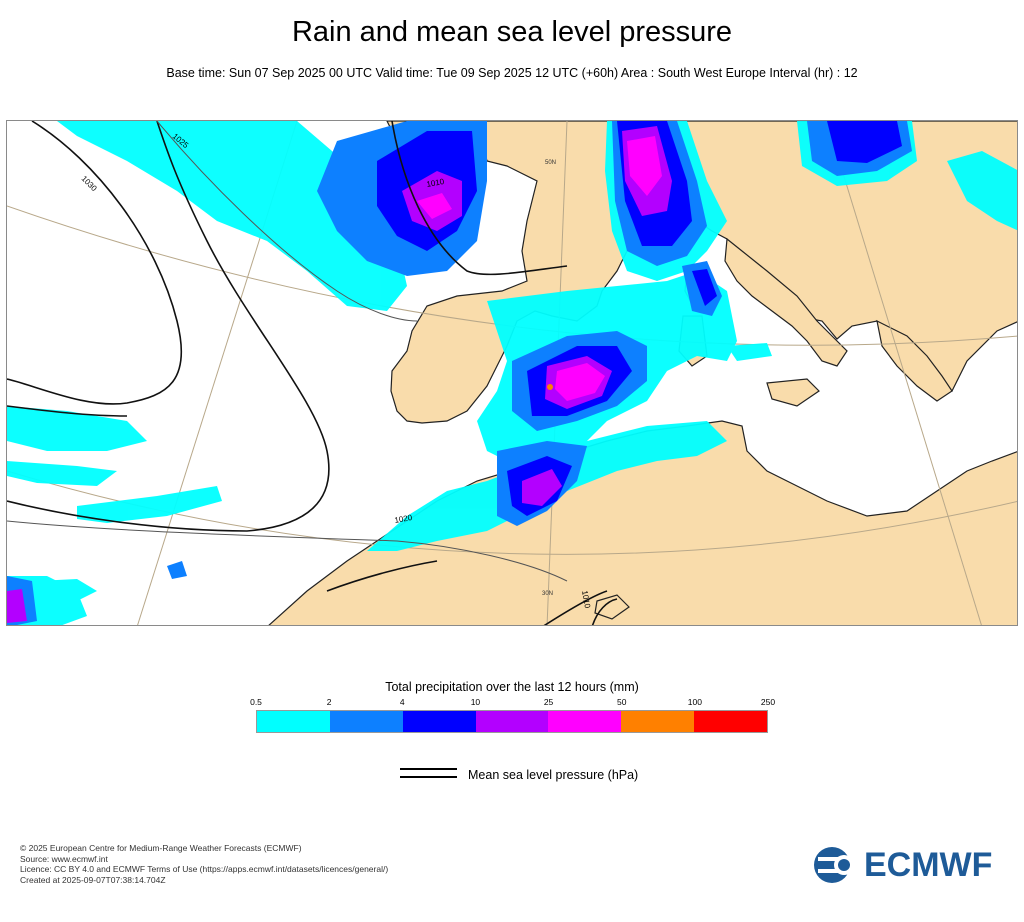 Image resolution: width=1024 pixels, height=922 pixels. I want to click on footer-created: Created at 2025-09-07T07:38:14.704Z, so click(93, 879).